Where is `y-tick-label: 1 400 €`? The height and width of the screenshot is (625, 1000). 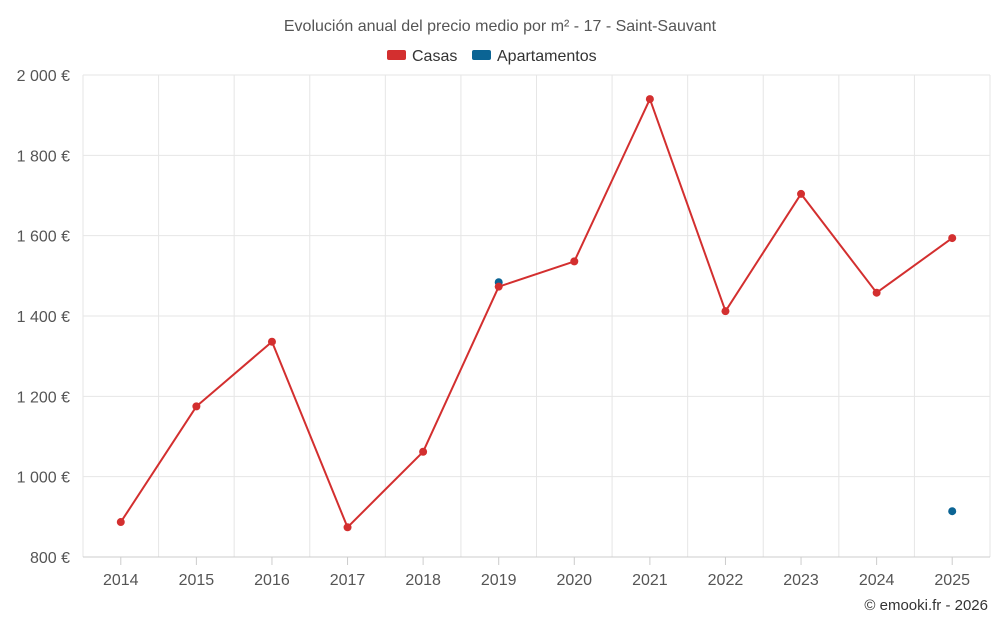
y-tick-label: 1 400 € is located at coordinates (43, 317).